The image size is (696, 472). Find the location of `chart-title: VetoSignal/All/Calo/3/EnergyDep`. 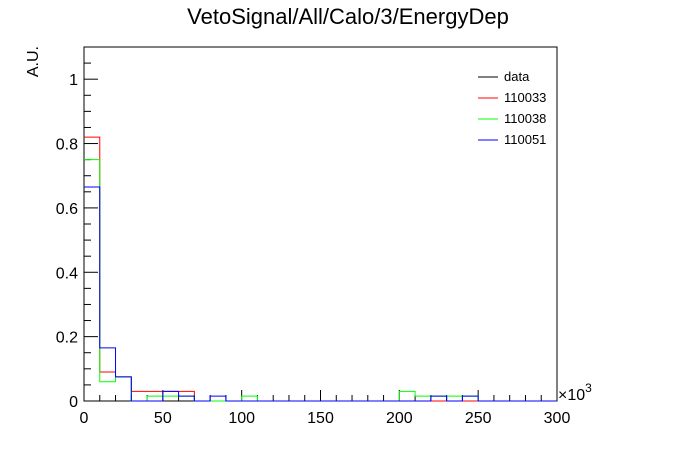

chart-title: VetoSignal/All/Calo/3/EnergyDep is located at coordinates (348, 16).